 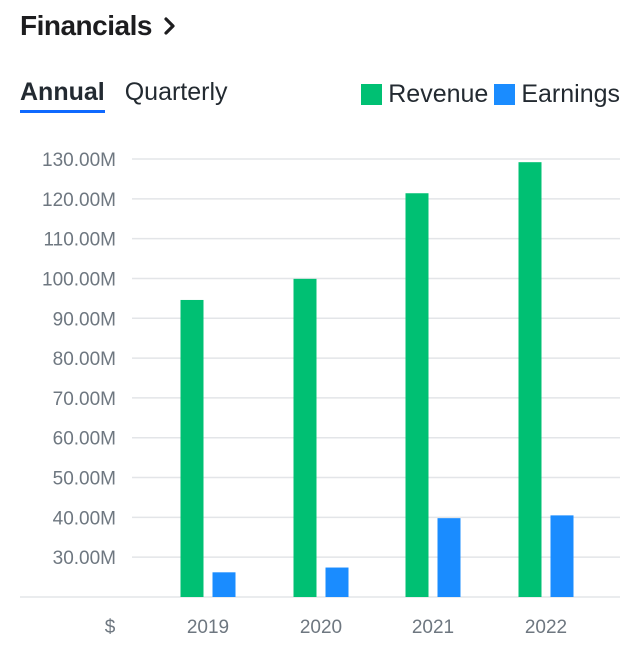 I want to click on y-tick-label: 100.00M, so click(x=79, y=279).